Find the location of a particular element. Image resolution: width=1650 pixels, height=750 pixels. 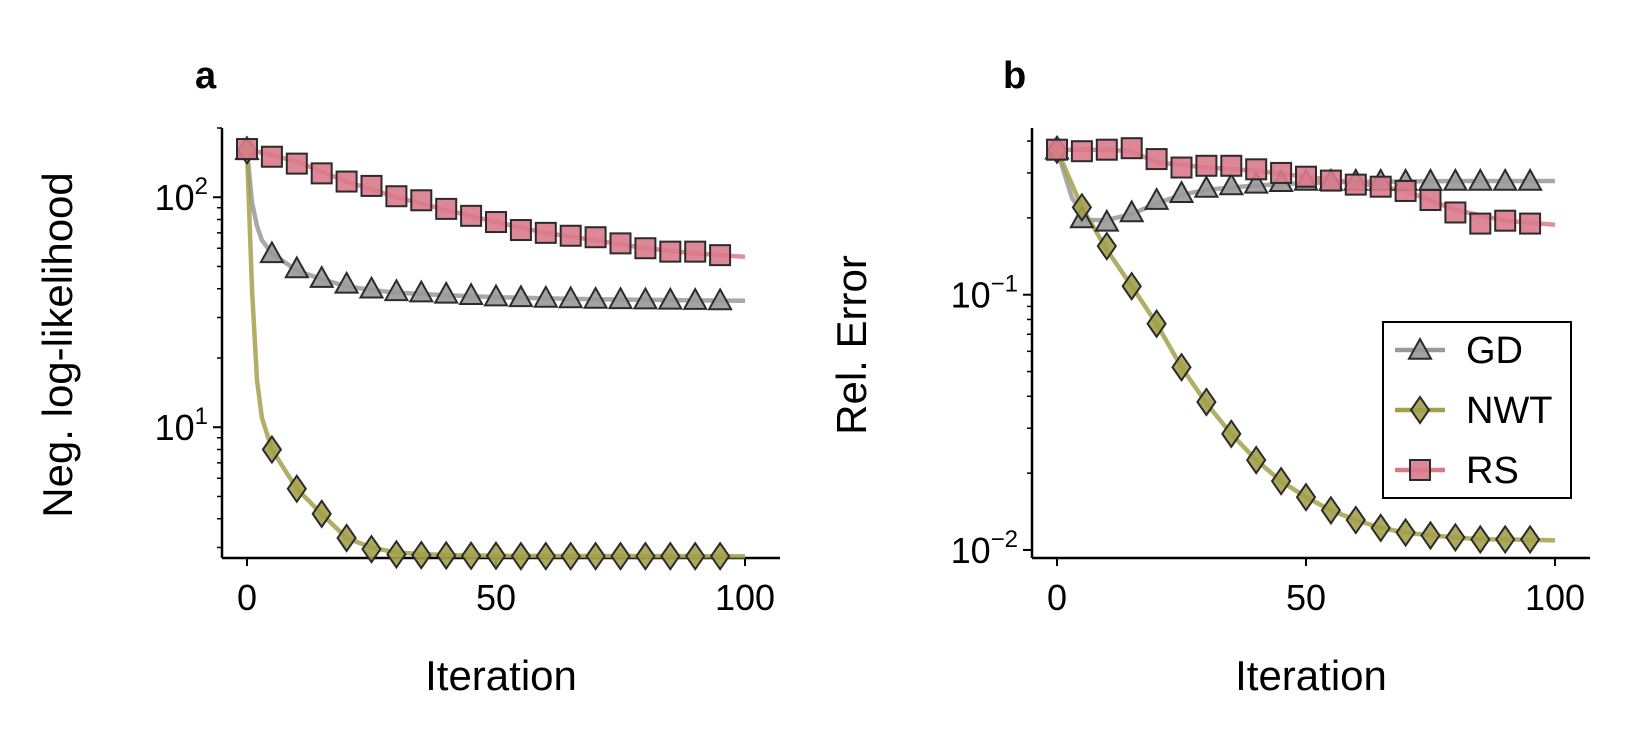

legend-label-rs: RS is located at coordinates (1492, 471).